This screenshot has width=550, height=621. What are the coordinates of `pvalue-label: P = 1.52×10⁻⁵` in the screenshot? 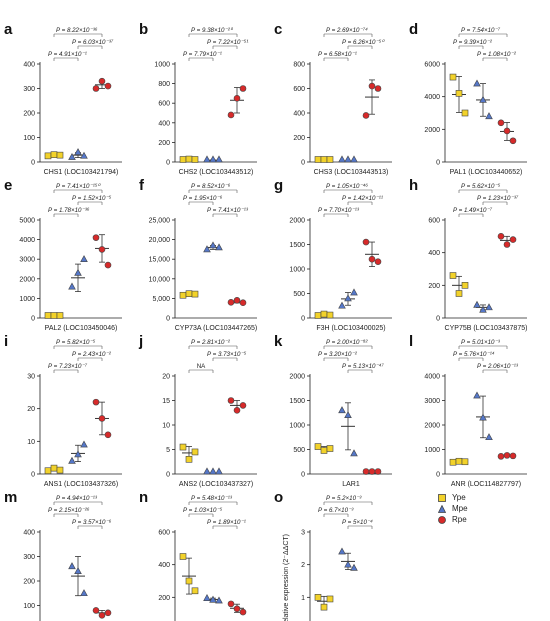 It's located at (92, 198).